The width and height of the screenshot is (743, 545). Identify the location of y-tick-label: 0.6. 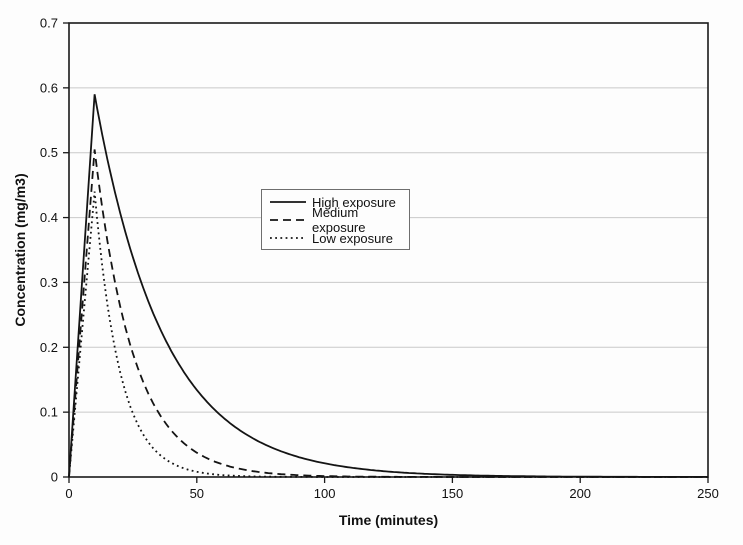
(49, 87).